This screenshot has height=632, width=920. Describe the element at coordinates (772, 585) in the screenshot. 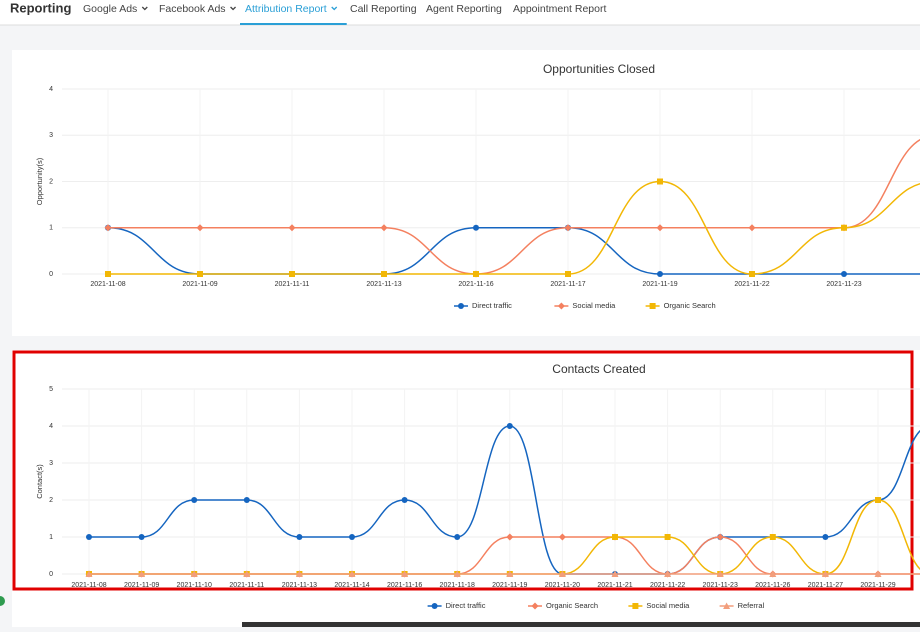

I see `x-tick-label: 2021-11-26` at that location.